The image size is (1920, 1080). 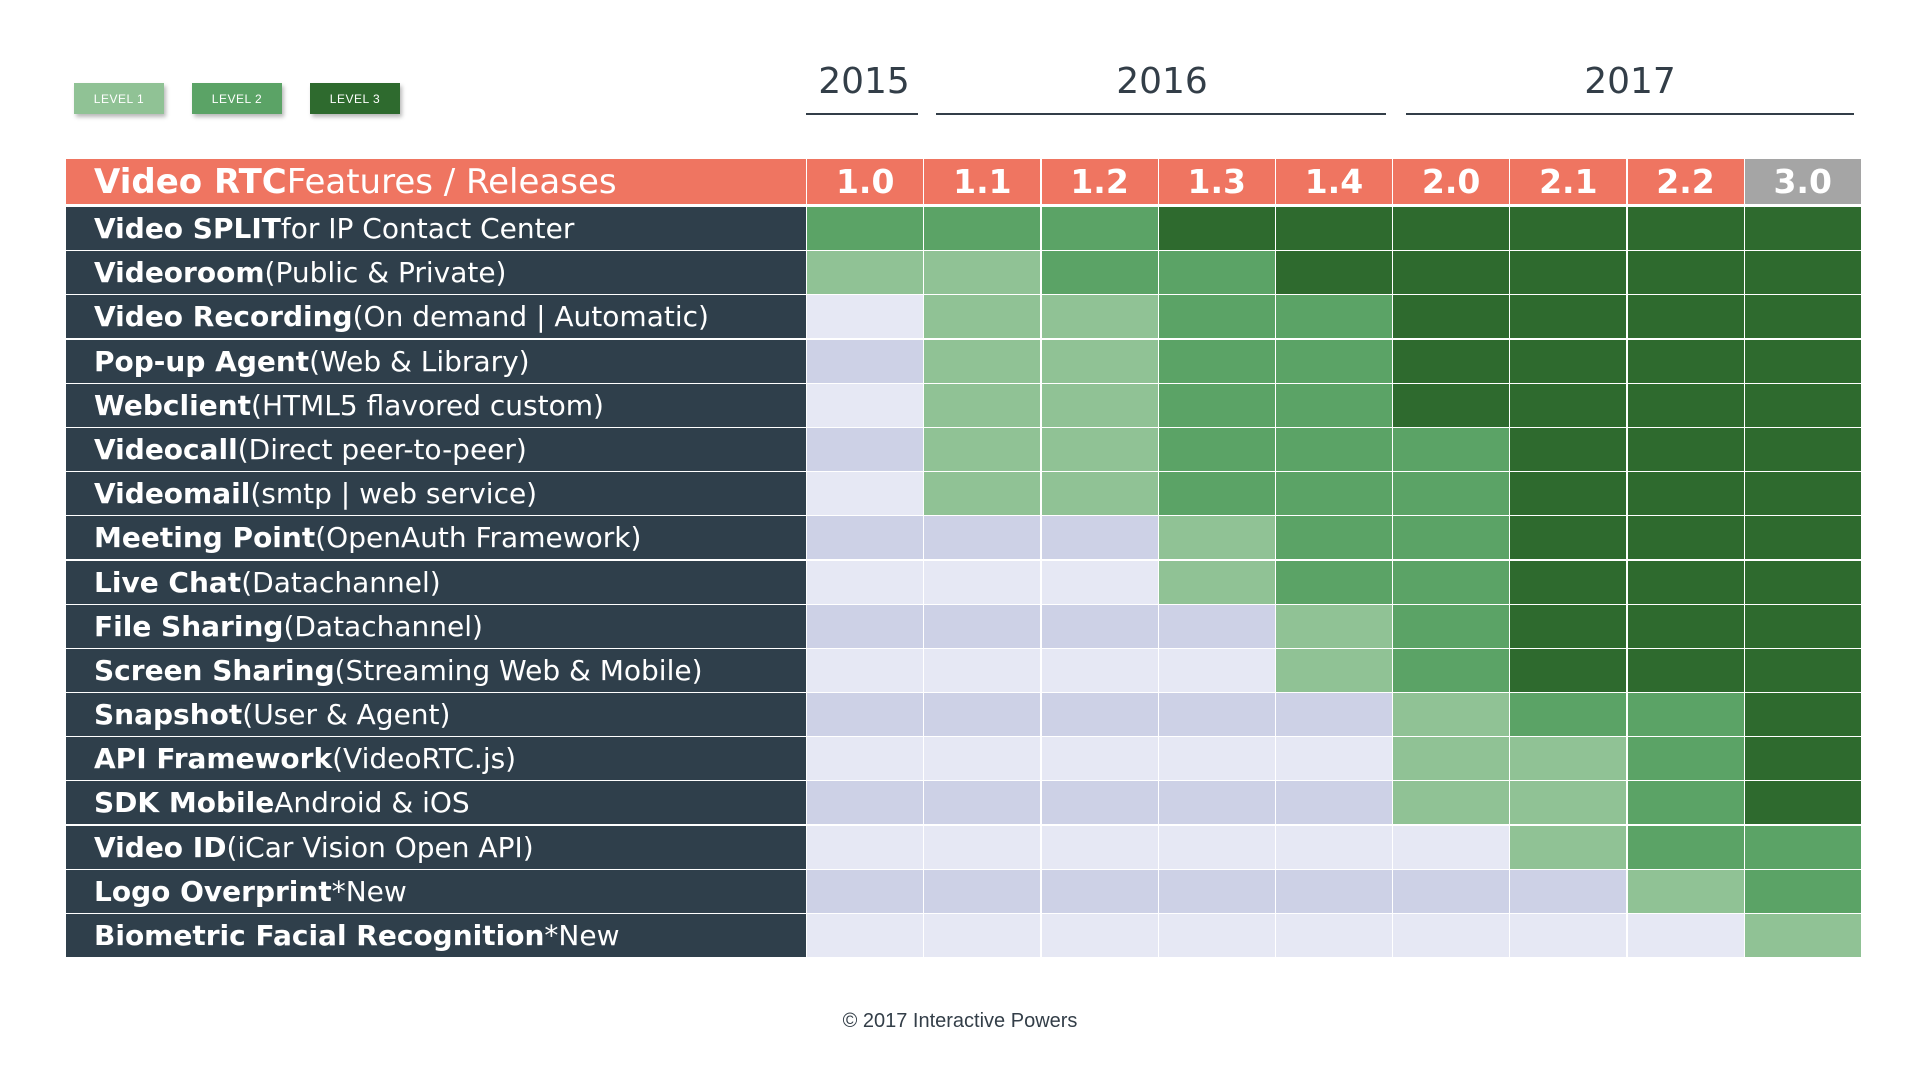 I want to click on release-header-3-0: 3.0, so click(x=1802, y=181).